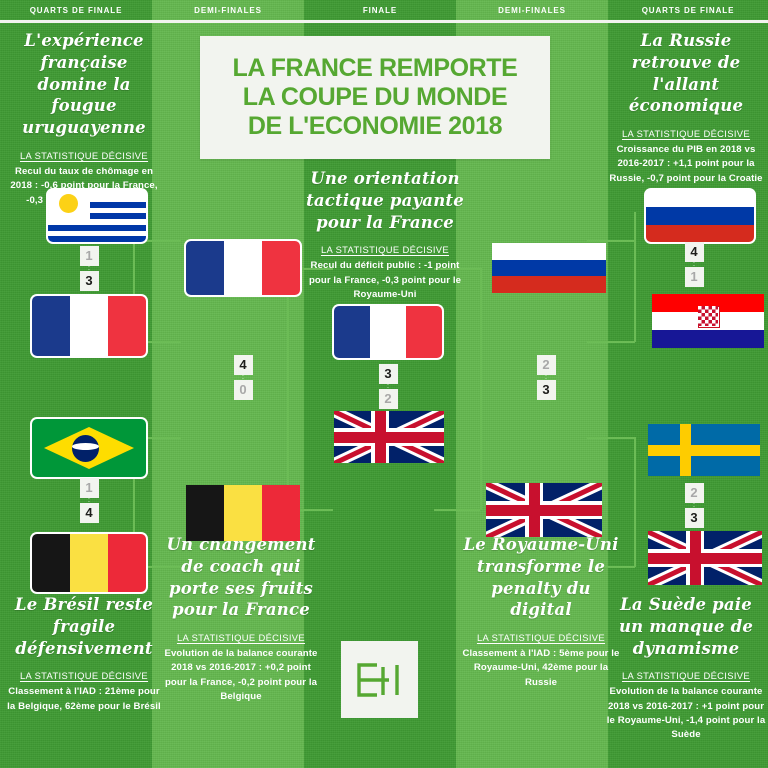 This screenshot has width=768, height=768. I want to click on flag-croatie, so click(708, 321).